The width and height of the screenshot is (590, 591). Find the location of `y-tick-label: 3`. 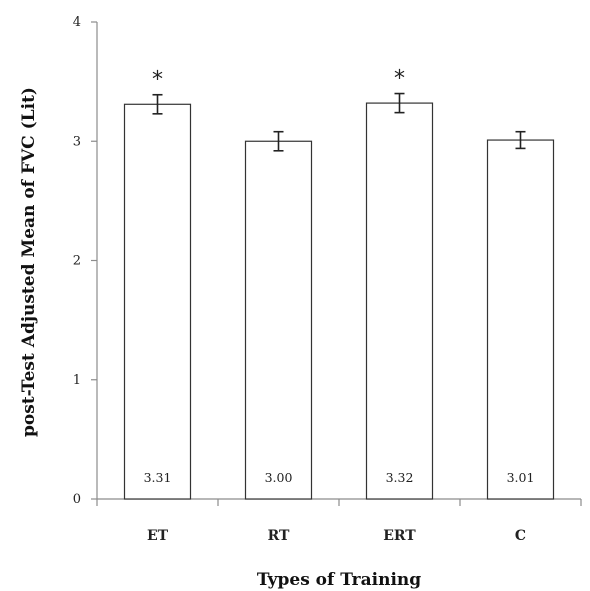

y-tick-label: 3 is located at coordinates (77, 141).